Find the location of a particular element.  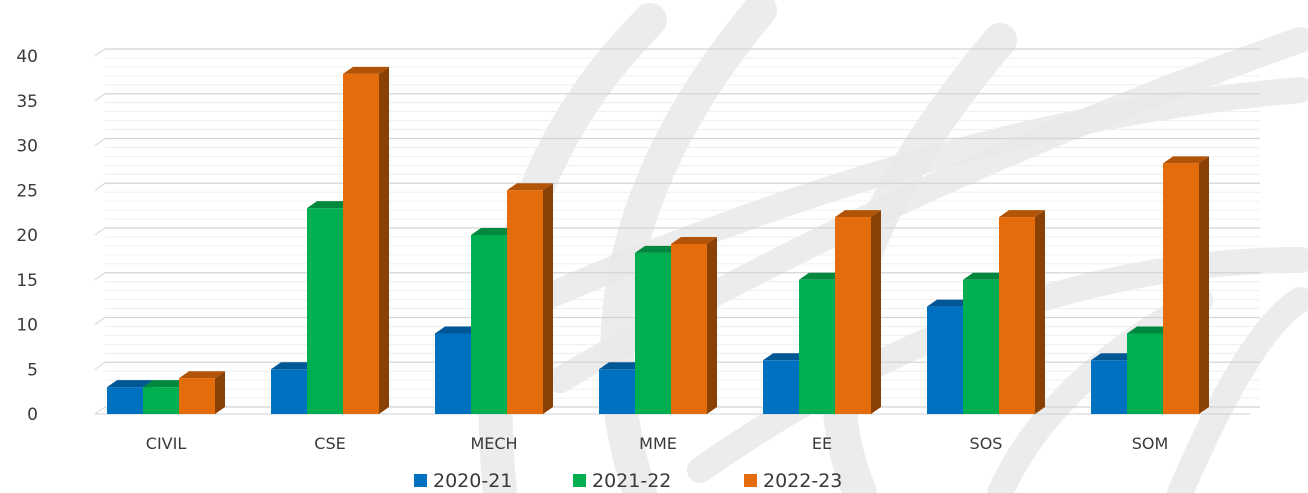

y-tick-label: 30 is located at coordinates (27, 147).